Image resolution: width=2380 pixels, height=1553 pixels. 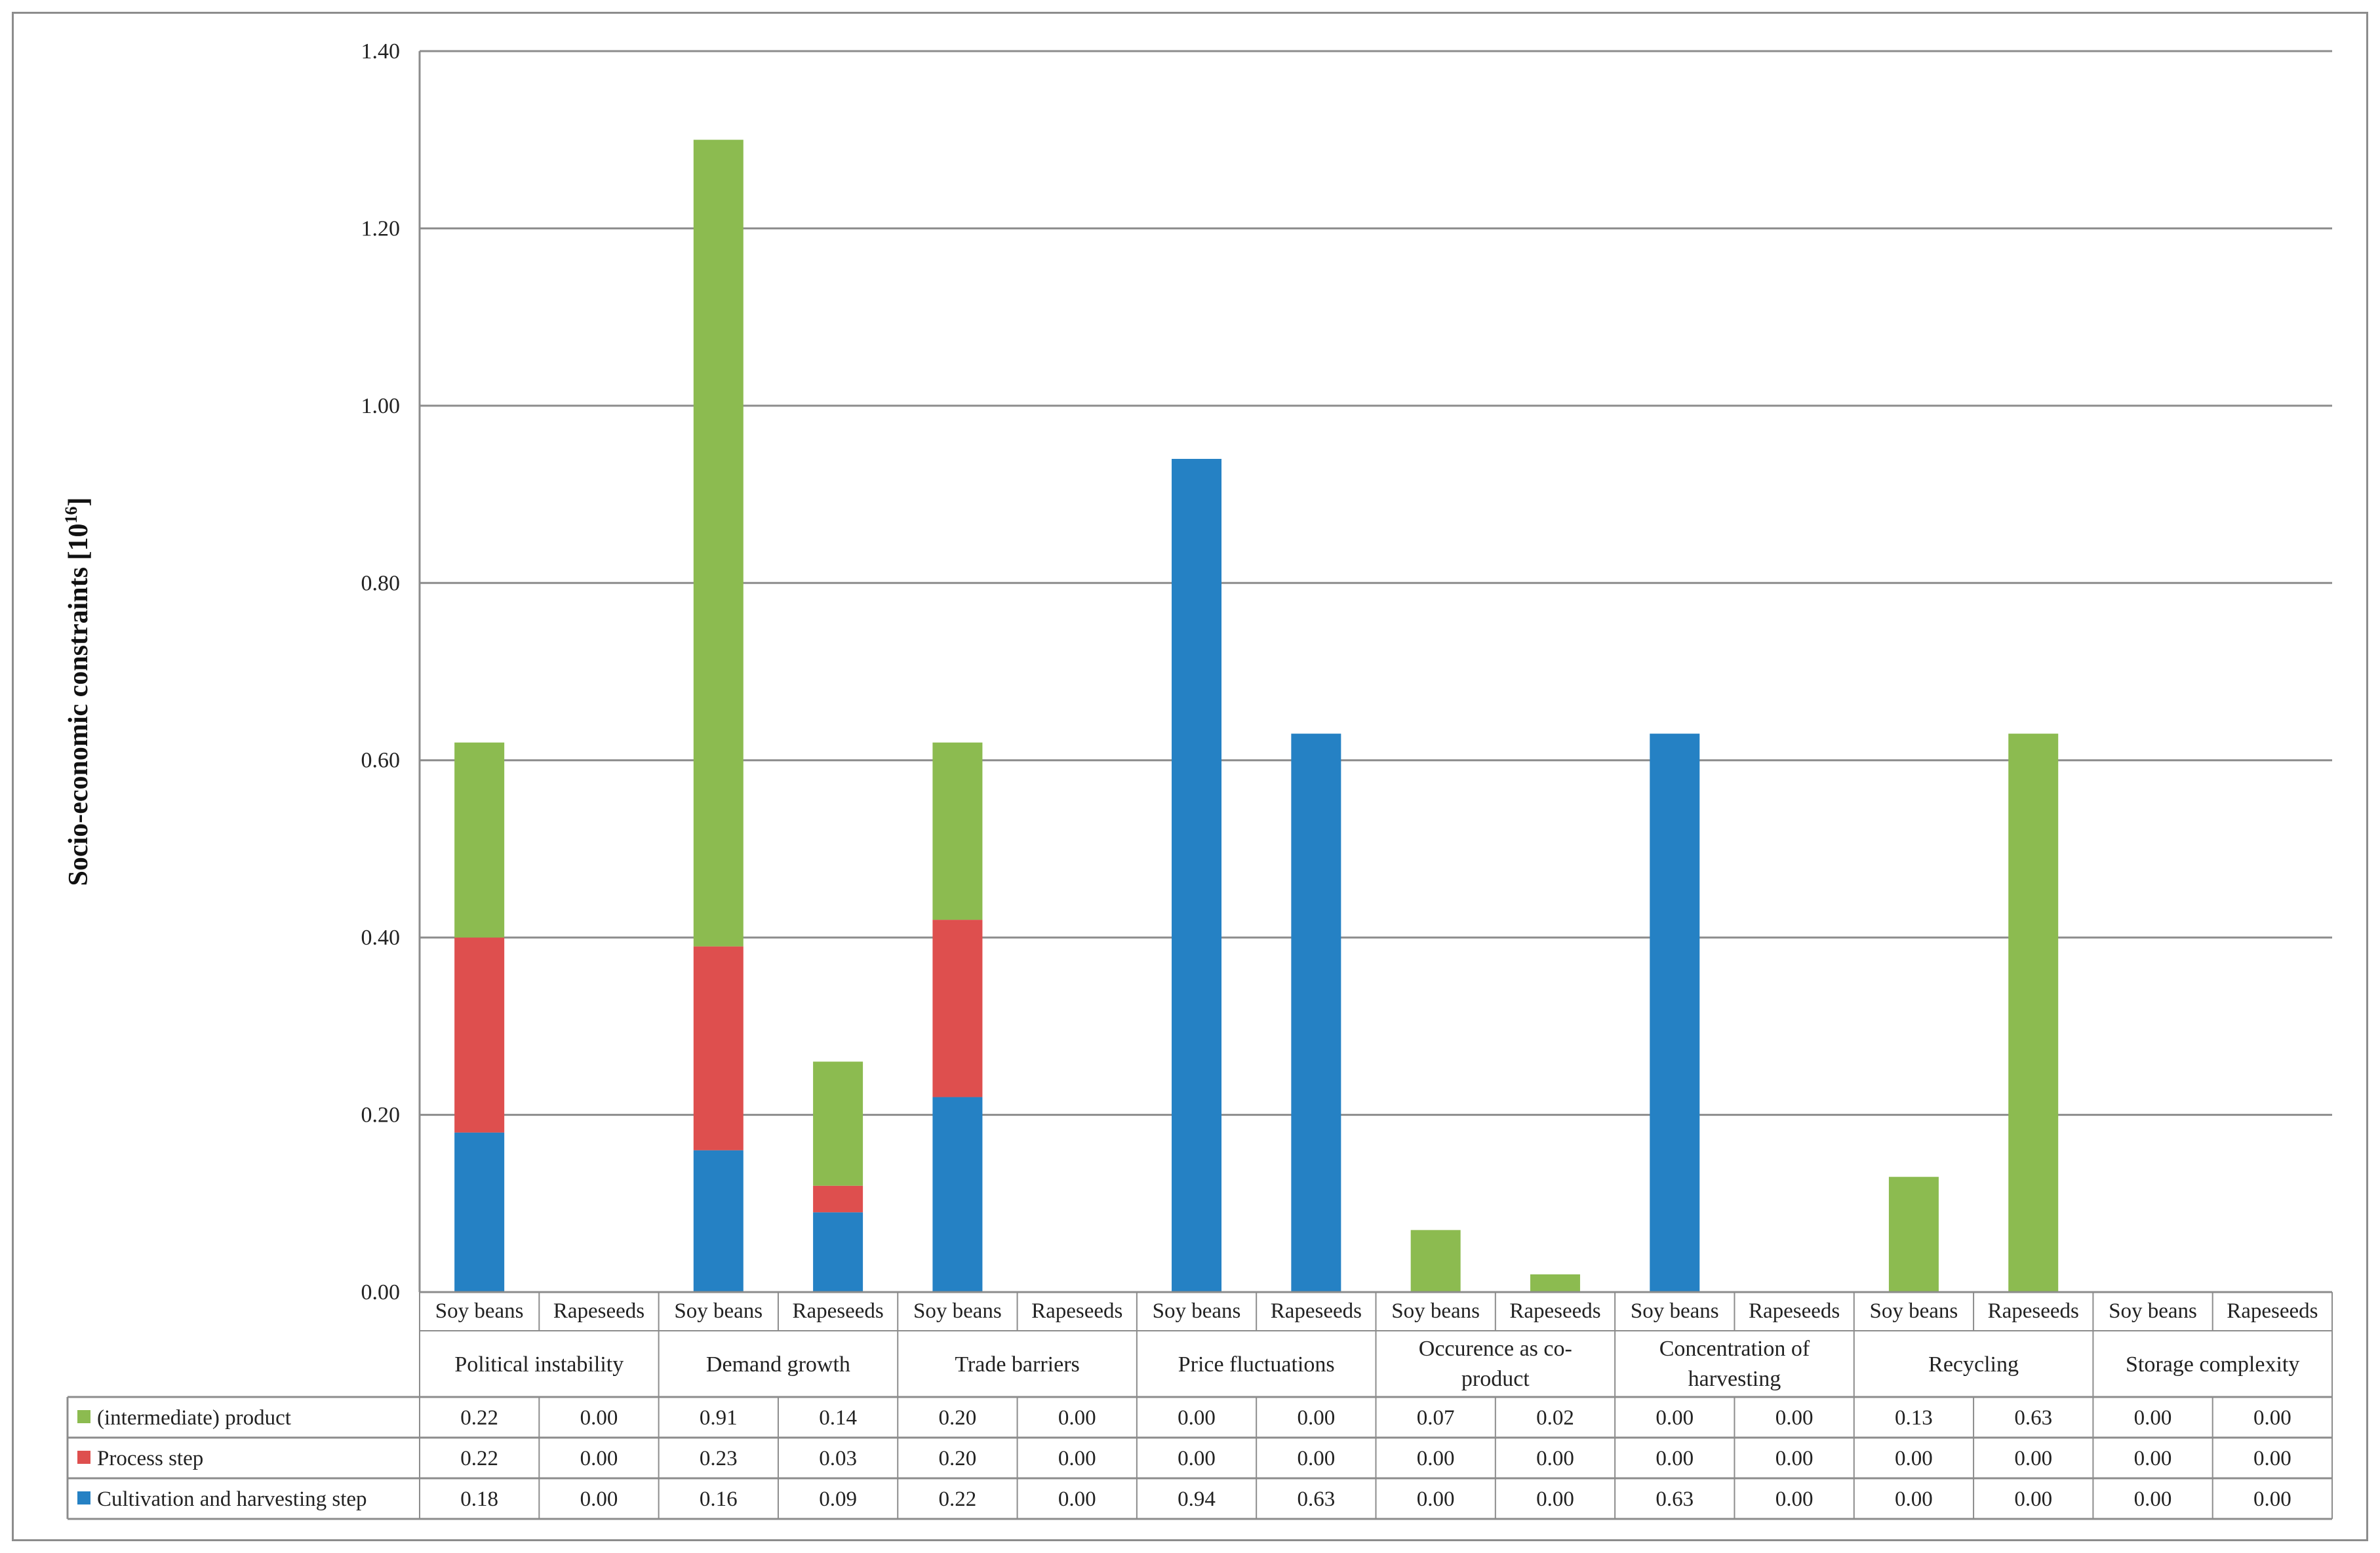 What do you see at coordinates (71, 515) in the screenshot?
I see `y-axis-title-superscript: 16` at bounding box center [71, 515].